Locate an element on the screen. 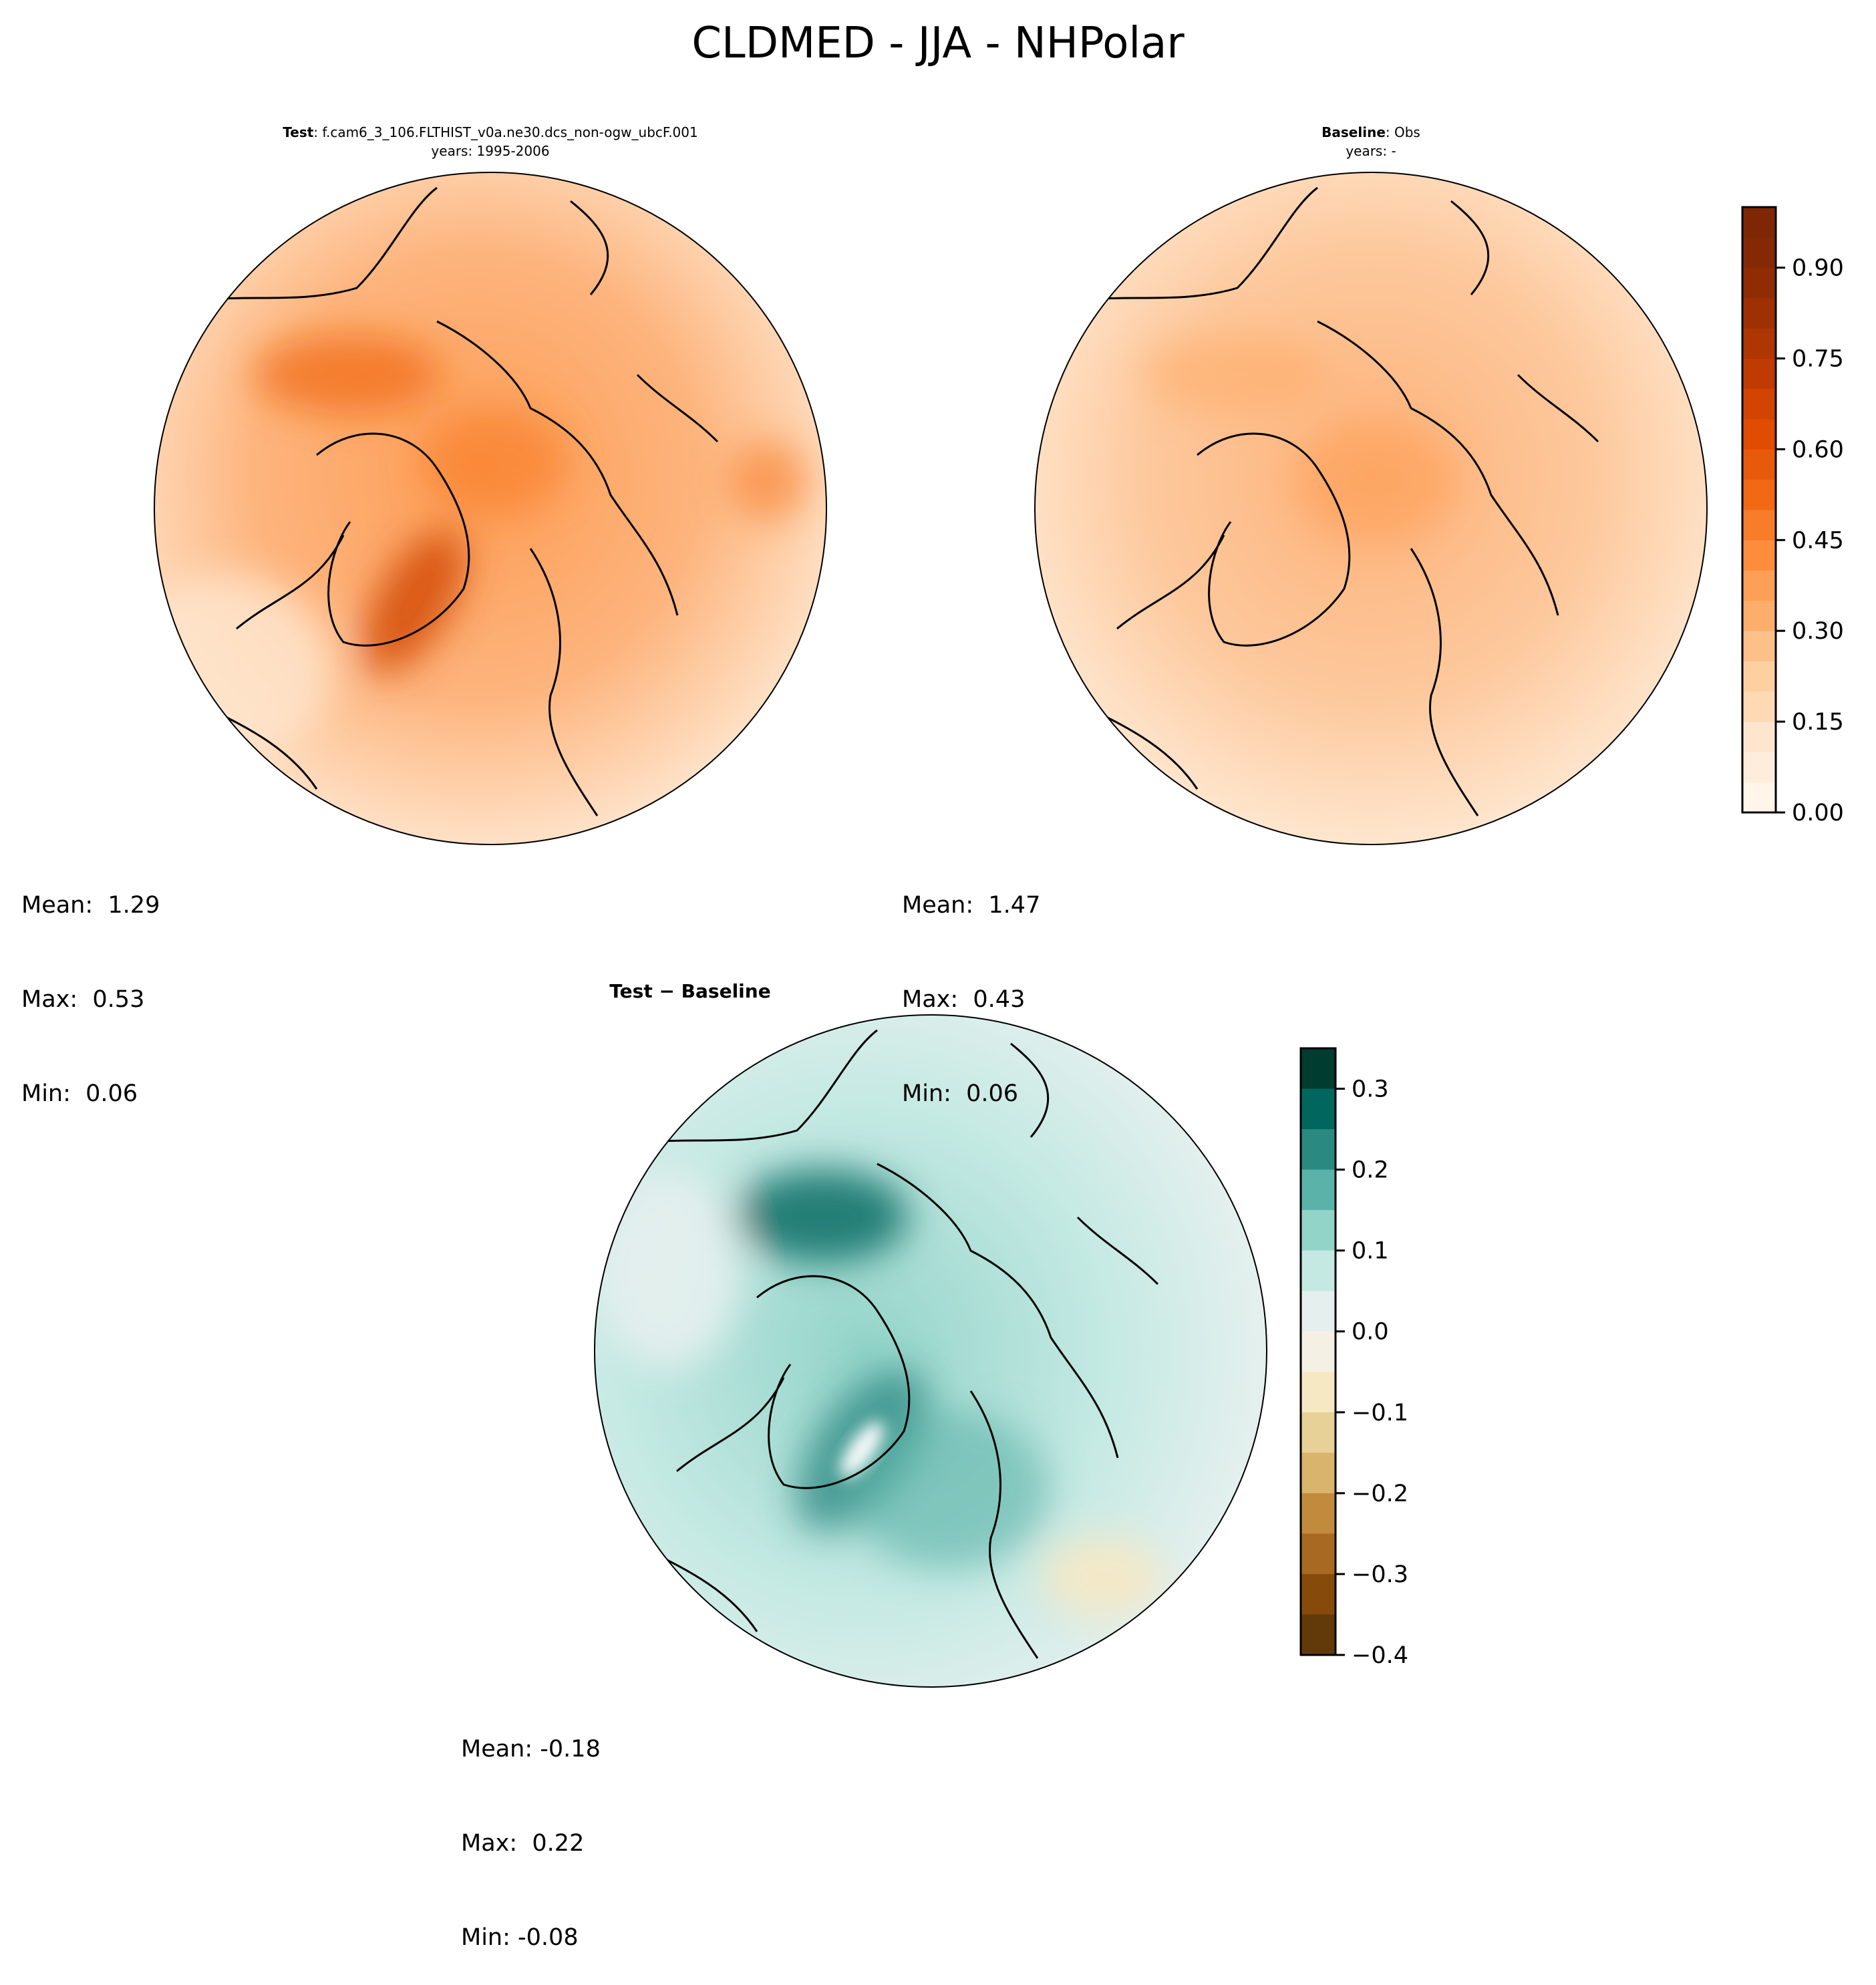 The width and height of the screenshot is (1876, 1985). orange-colorbar: 0.00 0.15 0.30 0.45 0.60 0.75 0.90 is located at coordinates (1792, 516).